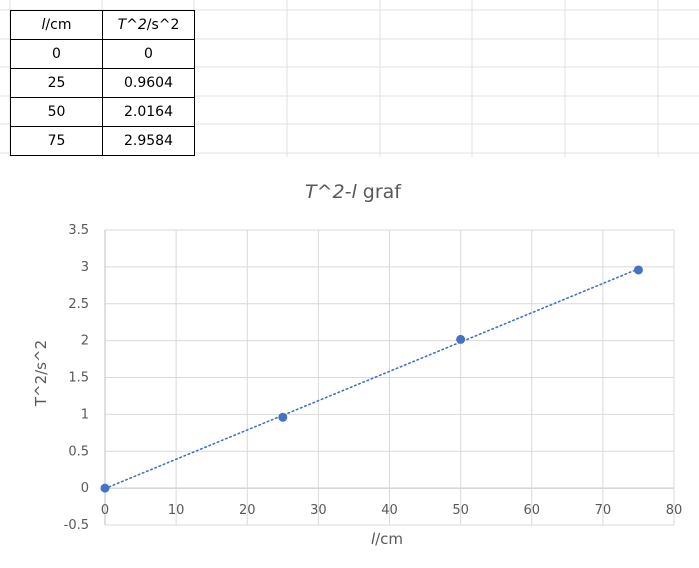  Describe the element at coordinates (85, 414) in the screenshot. I see `y-tick-label: 1` at that location.